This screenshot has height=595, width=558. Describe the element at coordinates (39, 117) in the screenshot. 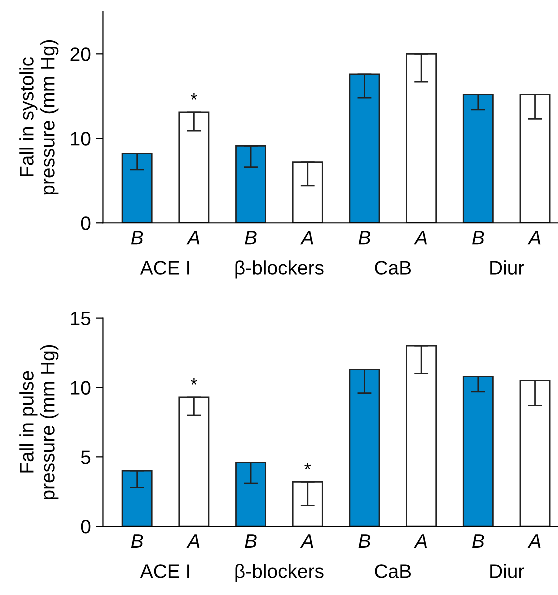

I see `y-axis-title: Fall in systolic pressure (mm Hg)` at that location.